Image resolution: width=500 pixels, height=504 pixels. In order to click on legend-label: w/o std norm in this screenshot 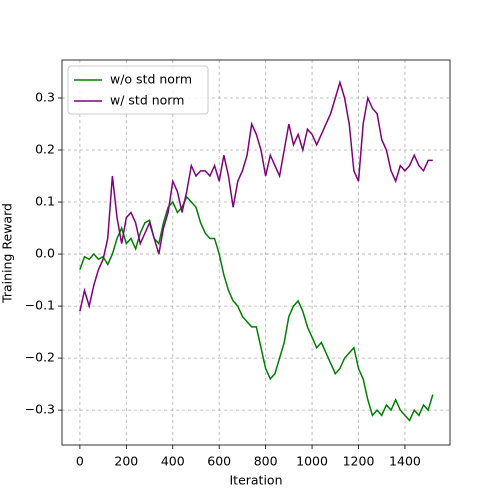, I will do `click(151, 79)`.